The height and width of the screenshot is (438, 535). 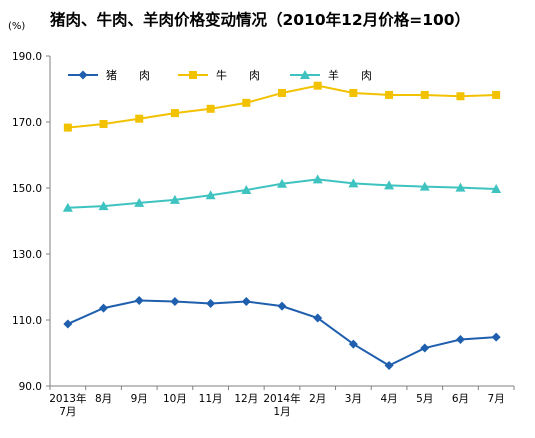 I want to click on y-tick-label: 170.0, so click(x=27, y=123).